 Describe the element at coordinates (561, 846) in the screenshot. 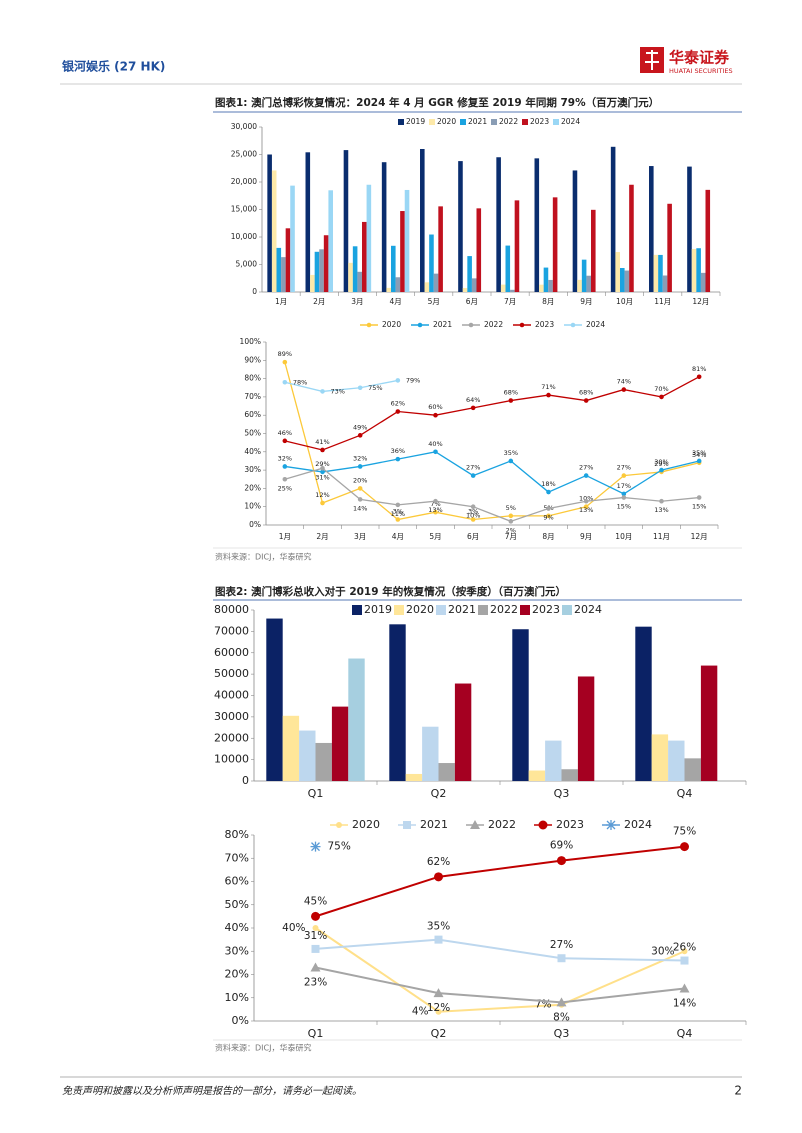

I see `data-label: 69%` at that location.